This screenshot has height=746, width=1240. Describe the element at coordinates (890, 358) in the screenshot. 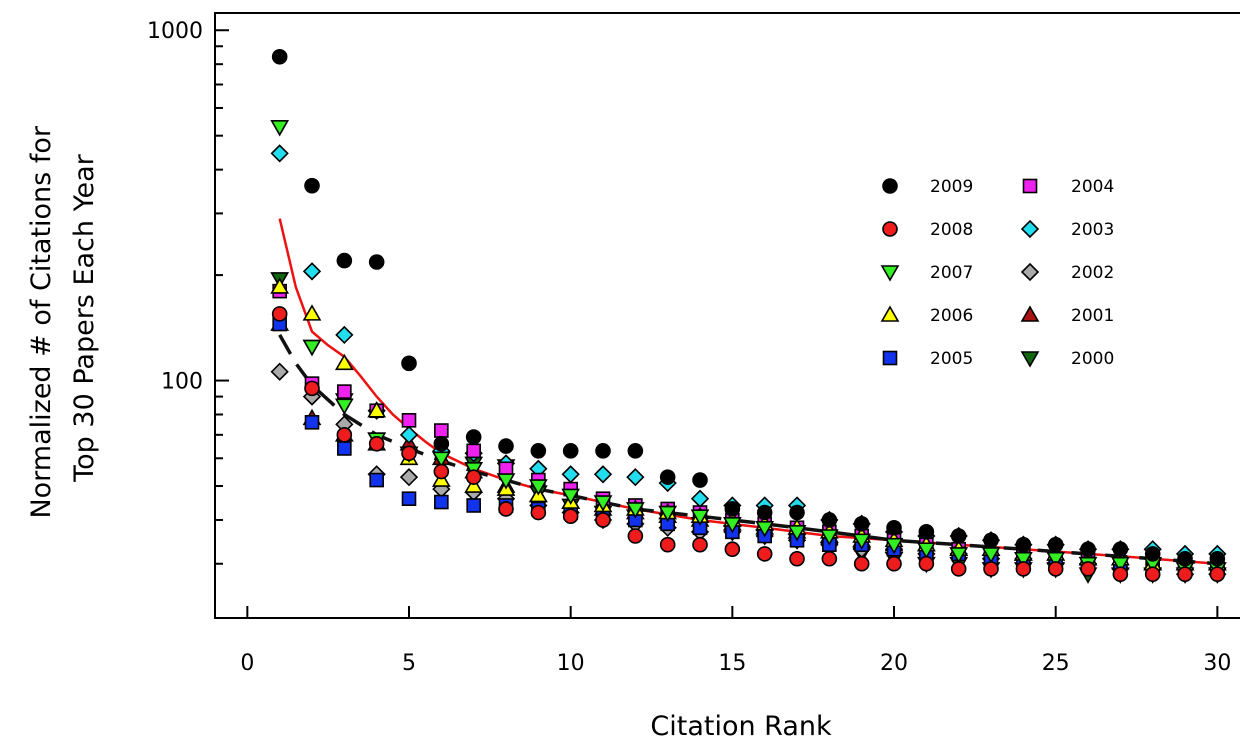

I see `legend-marker-2005` at that location.